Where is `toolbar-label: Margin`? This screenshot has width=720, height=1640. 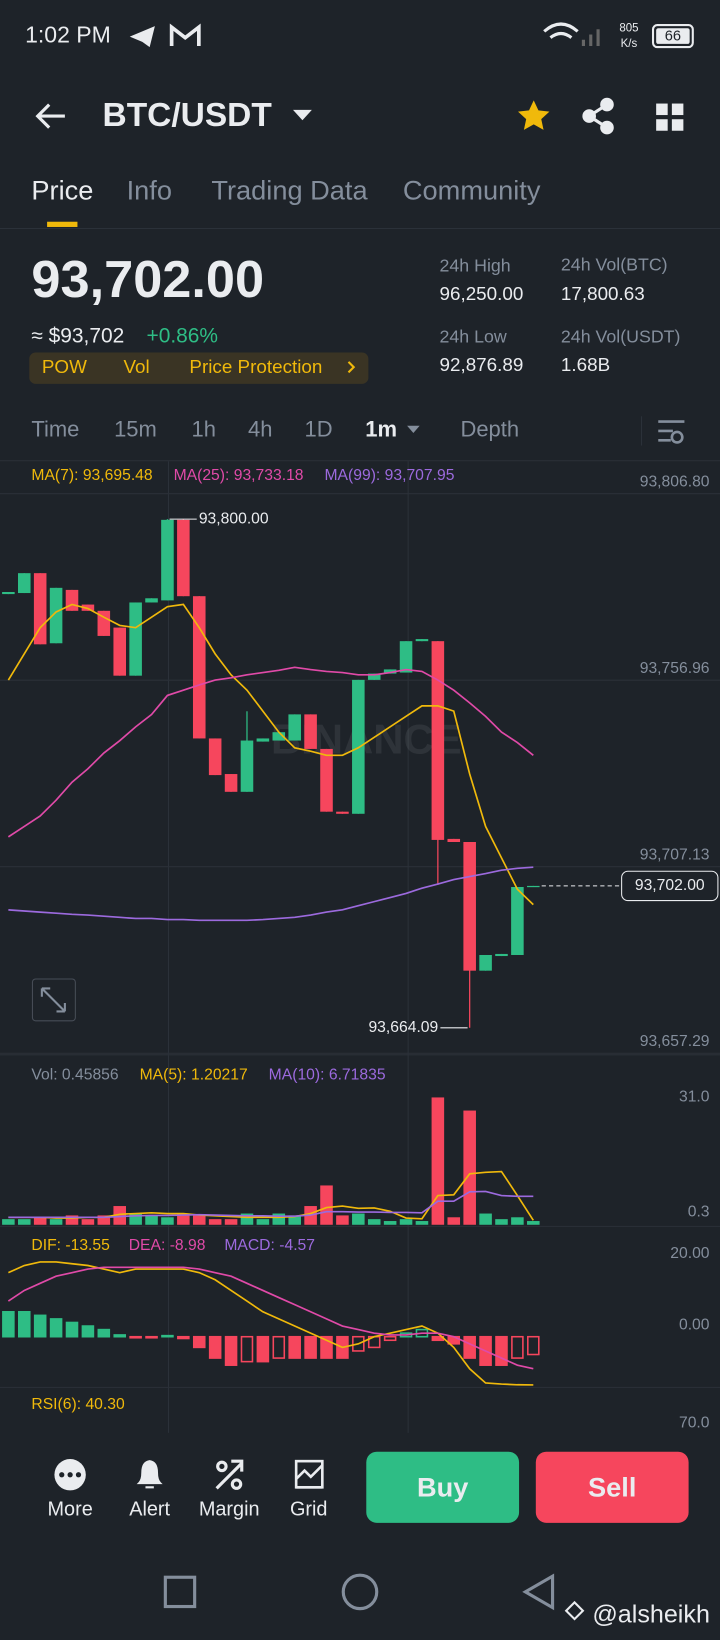 toolbar-label: Margin is located at coordinates (229, 1510).